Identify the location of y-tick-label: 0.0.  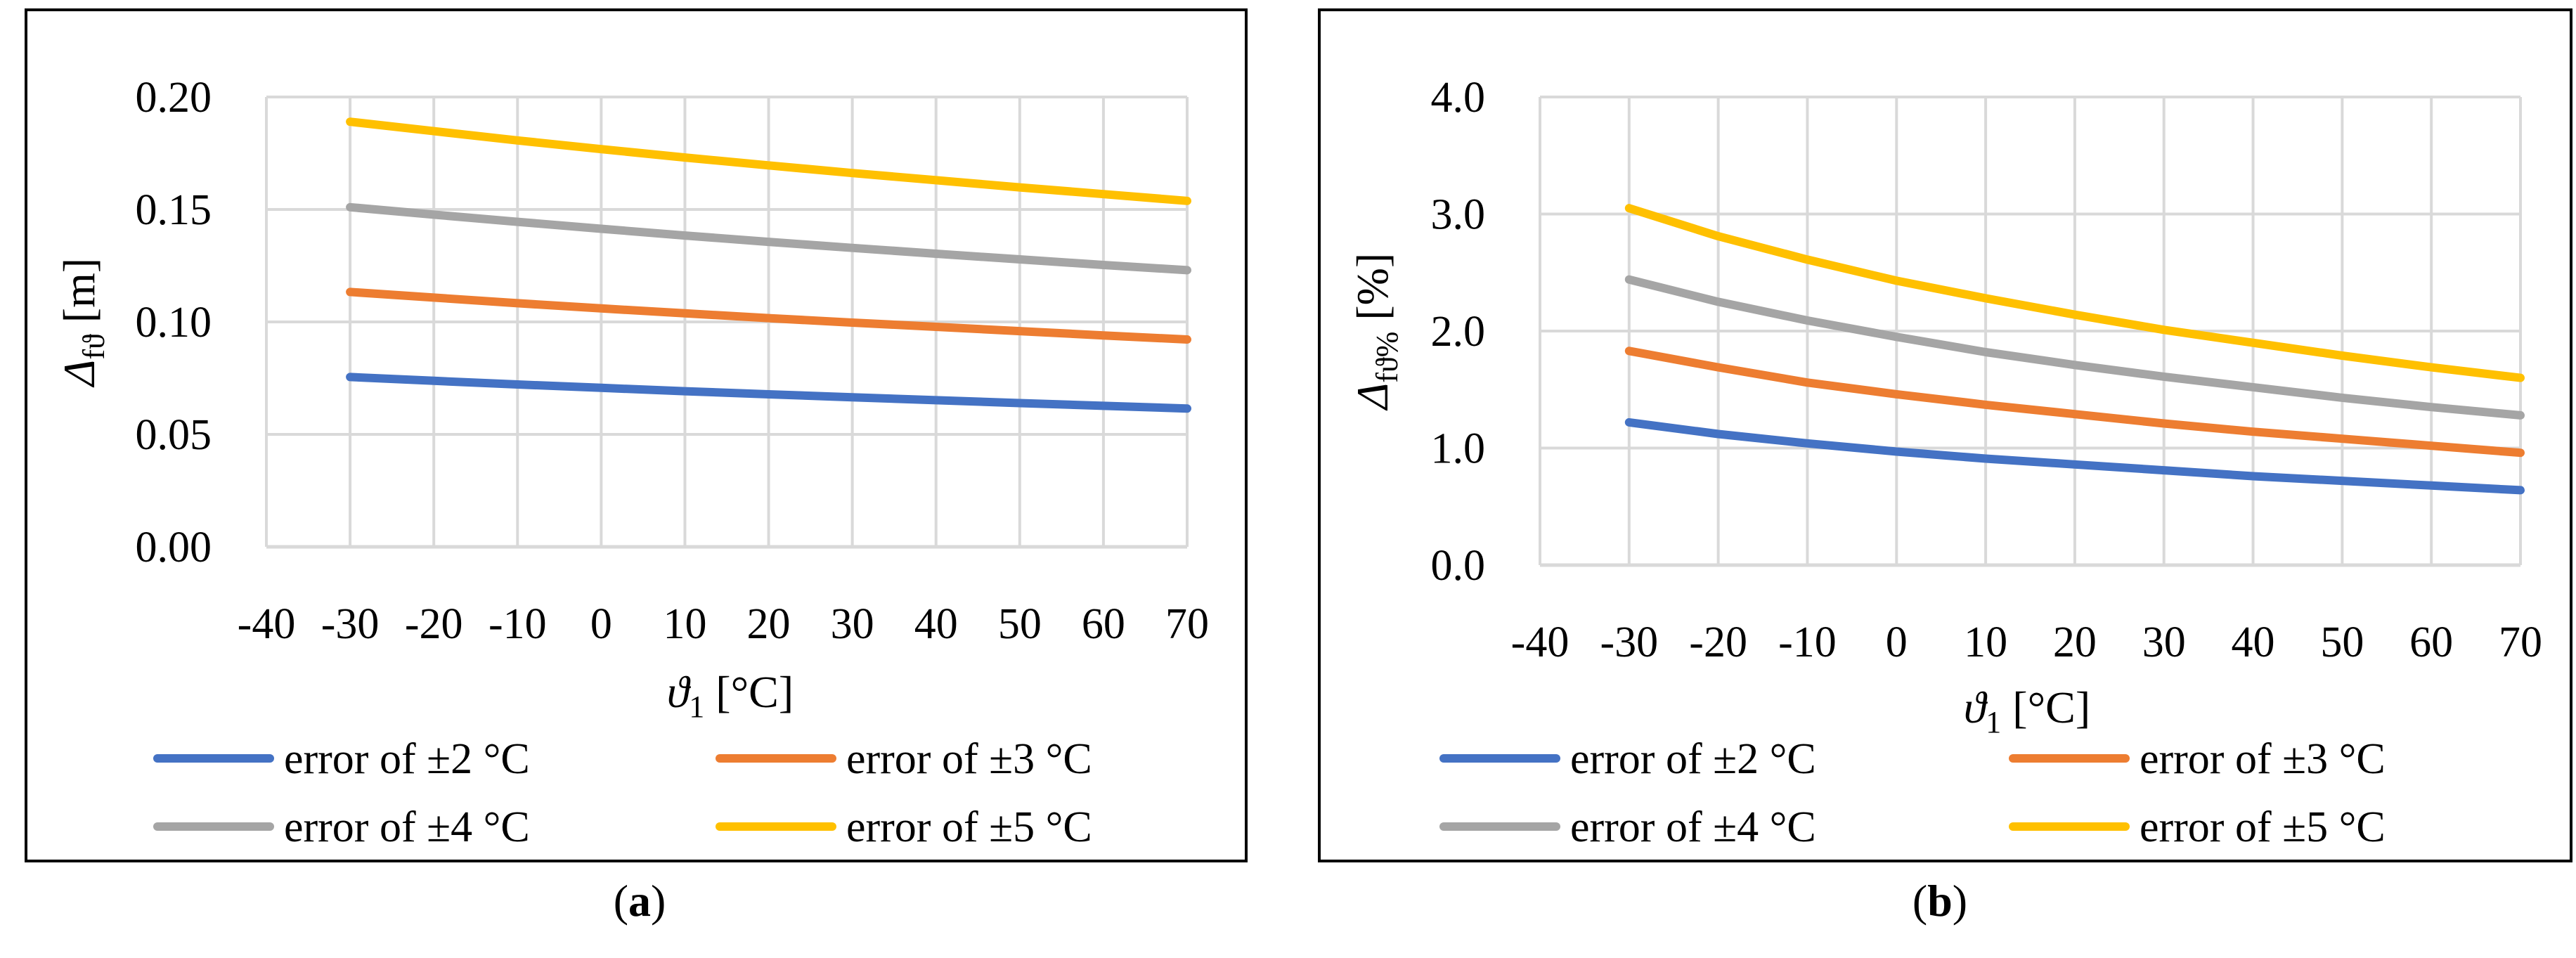
(1458, 566).